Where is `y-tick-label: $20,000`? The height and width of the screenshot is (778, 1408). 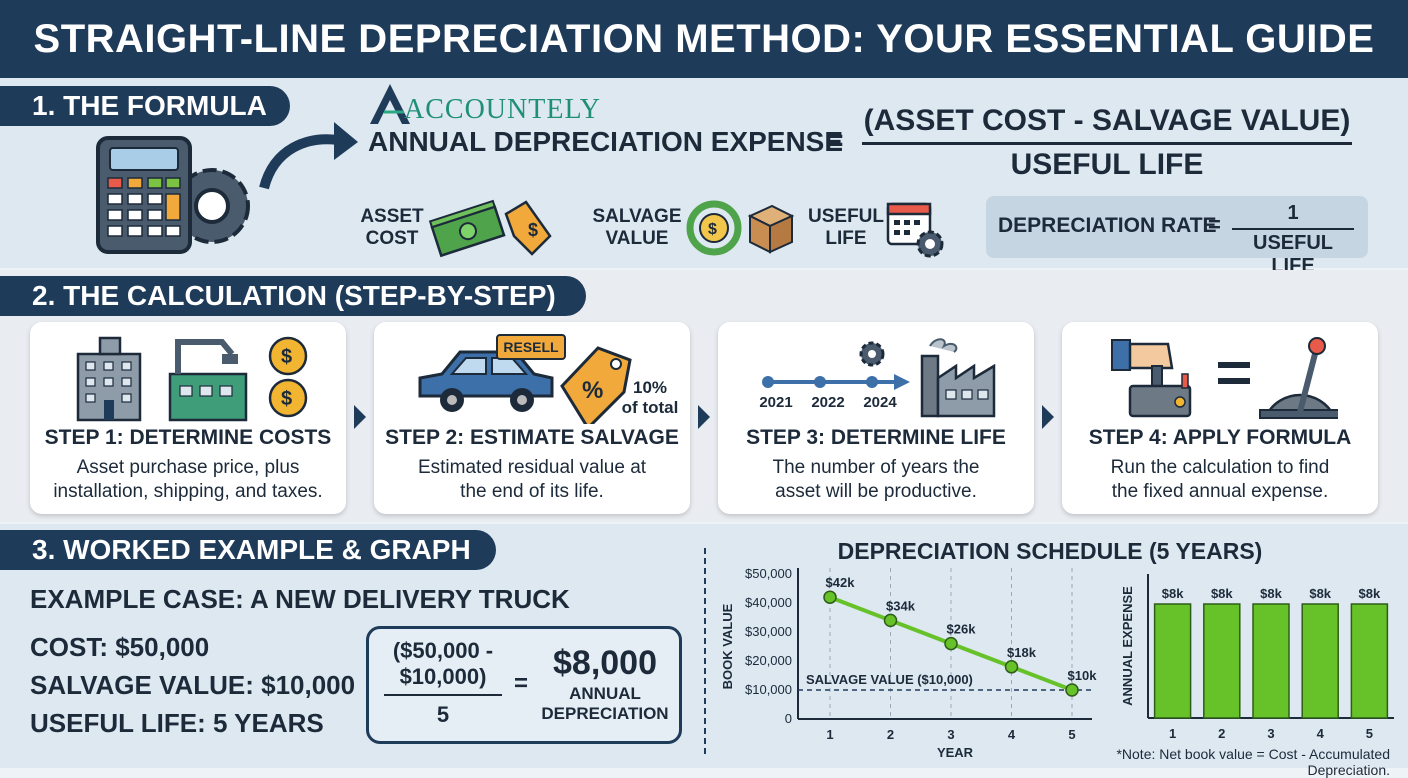
y-tick-label: $20,000 is located at coordinates (768, 660).